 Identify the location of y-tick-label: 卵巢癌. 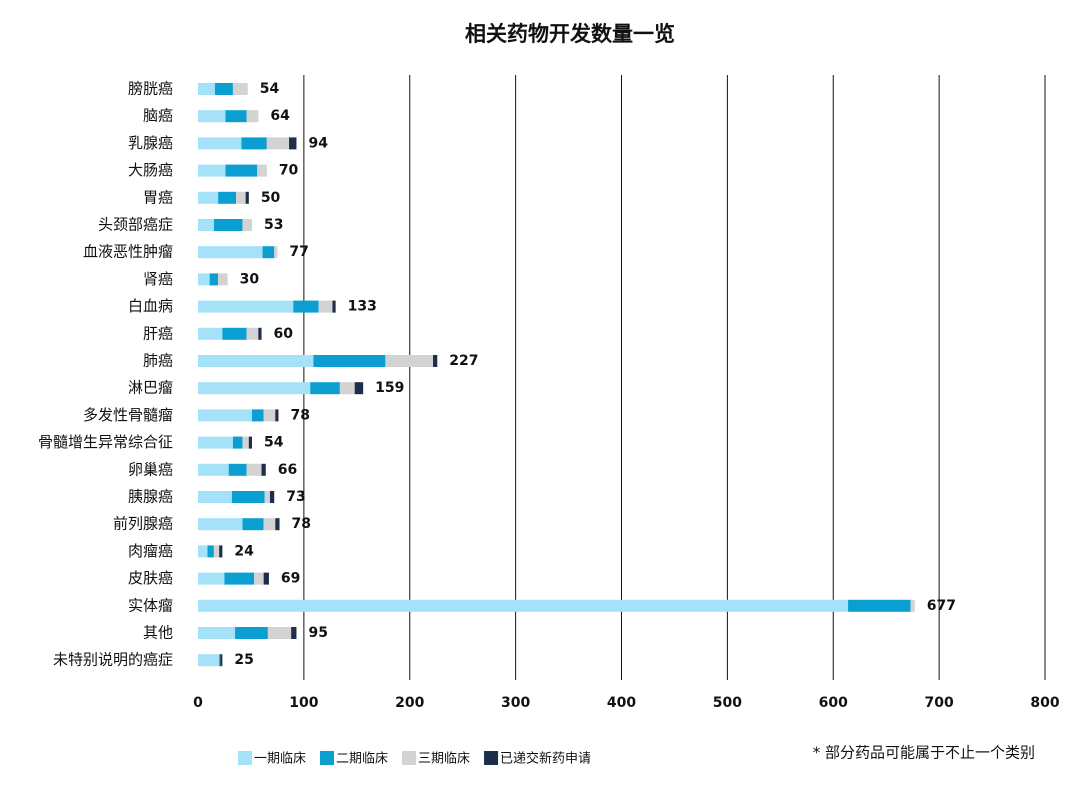
(150, 469).